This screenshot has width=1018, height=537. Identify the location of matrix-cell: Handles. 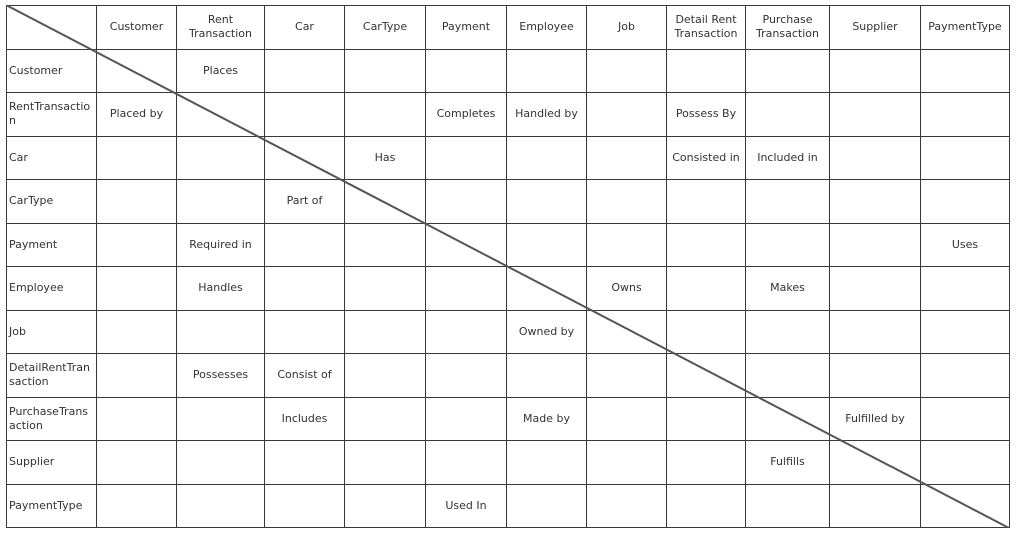
(220, 288).